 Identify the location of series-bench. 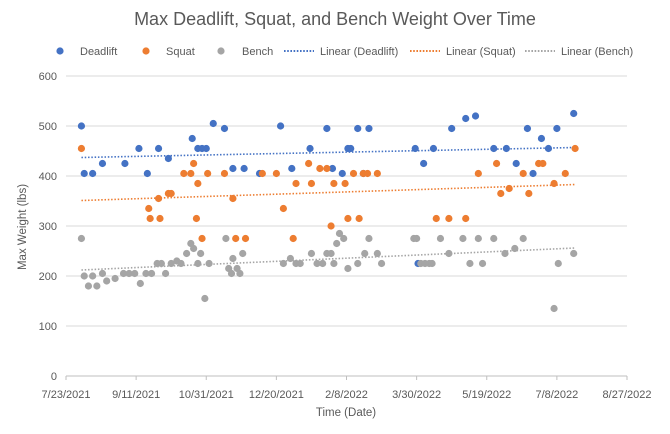
(327, 271).